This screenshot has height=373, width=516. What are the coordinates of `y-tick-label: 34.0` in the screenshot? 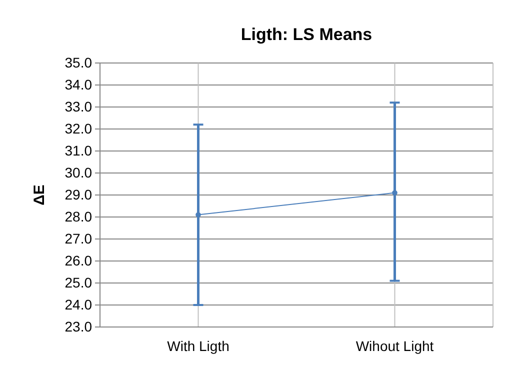 It's located at (78, 84).